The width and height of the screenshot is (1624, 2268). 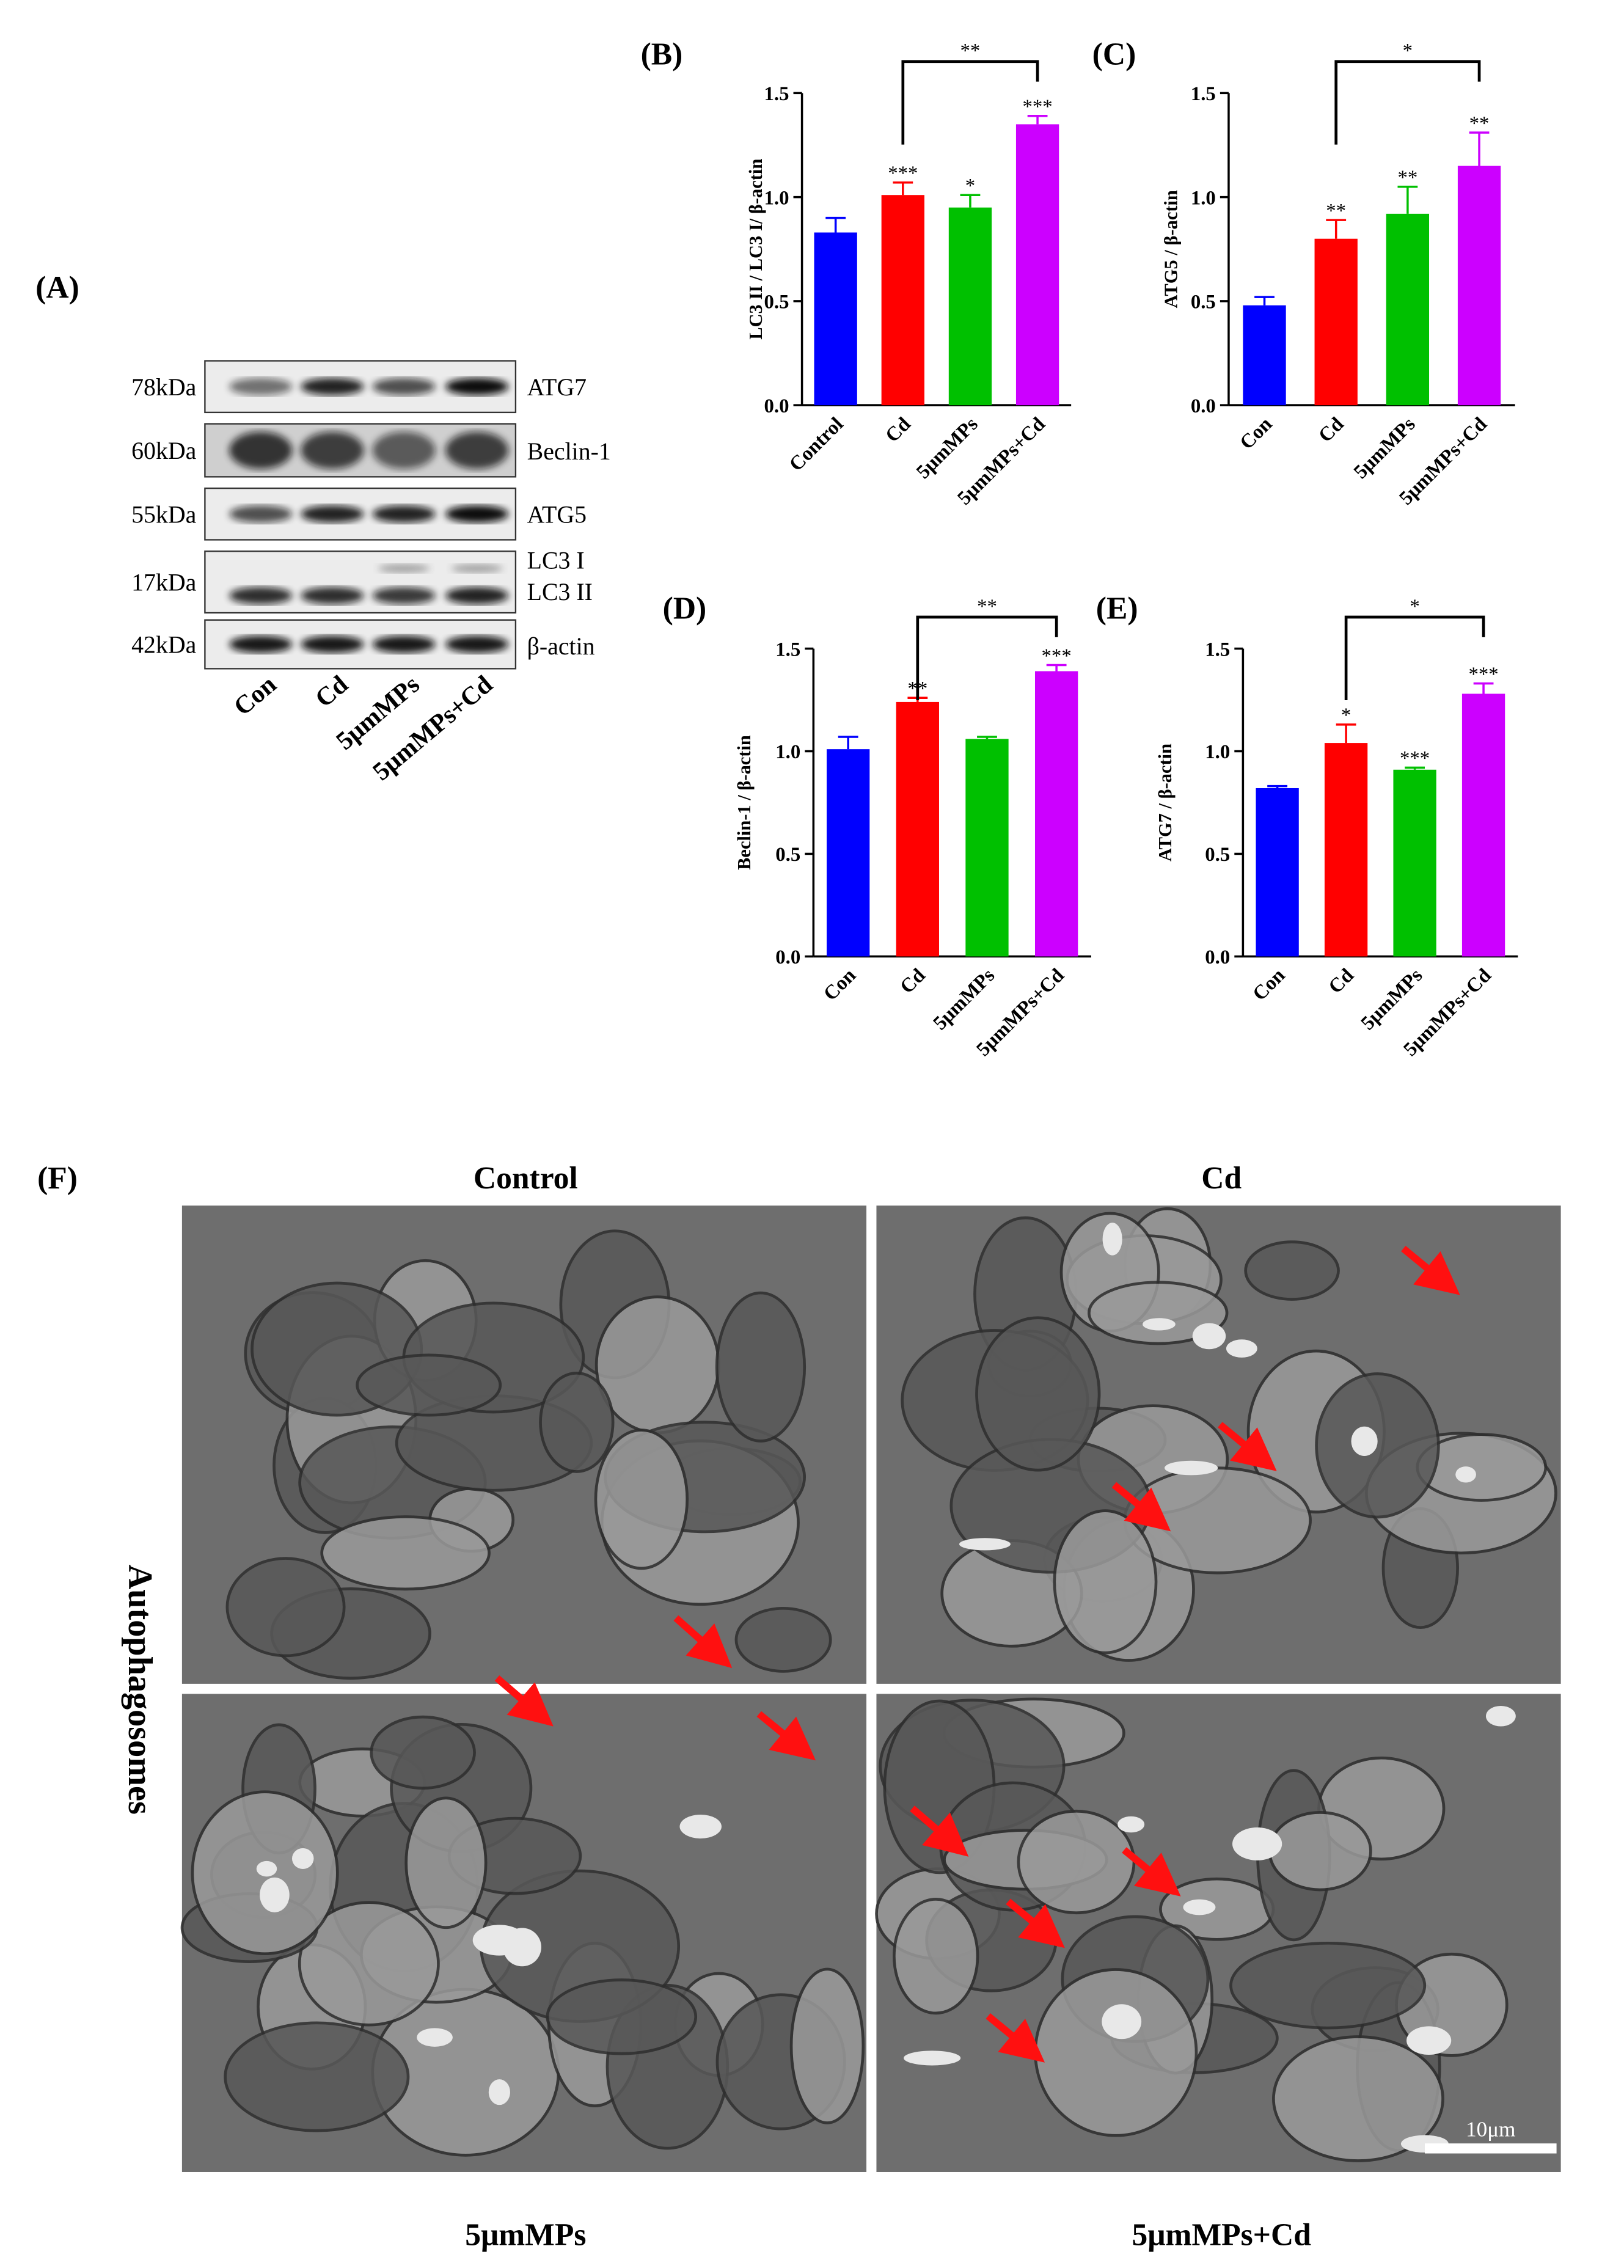 What do you see at coordinates (1203, 302) in the screenshot?
I see `y-tick-label: 0.5` at bounding box center [1203, 302].